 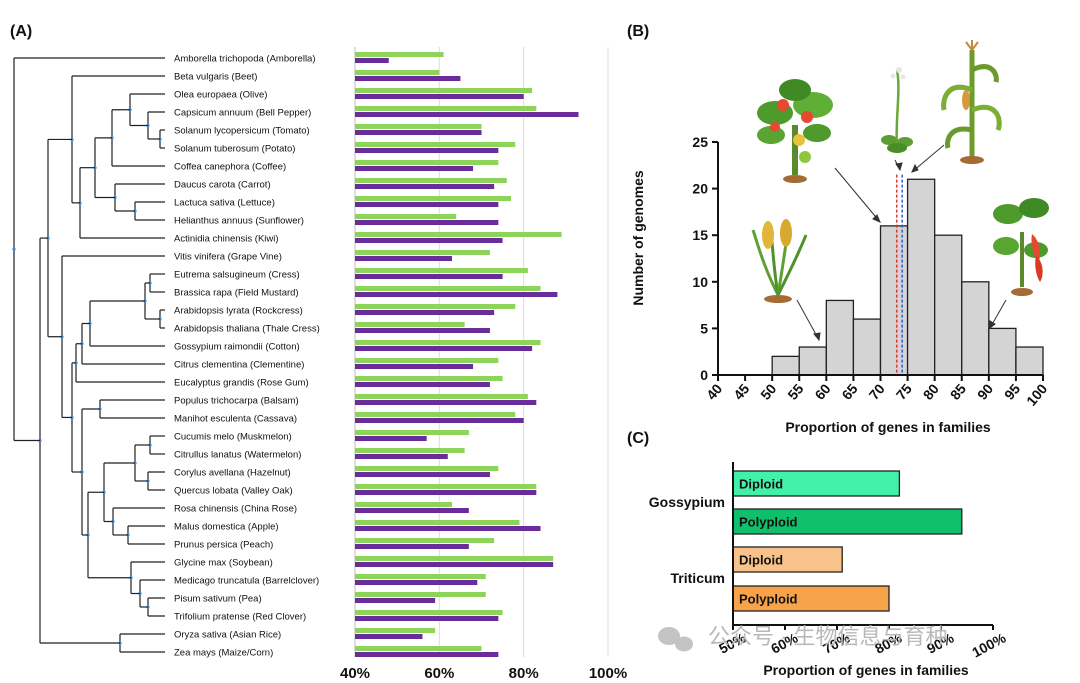 I want to click on bar-triticum-diploid, so click(x=787, y=559).